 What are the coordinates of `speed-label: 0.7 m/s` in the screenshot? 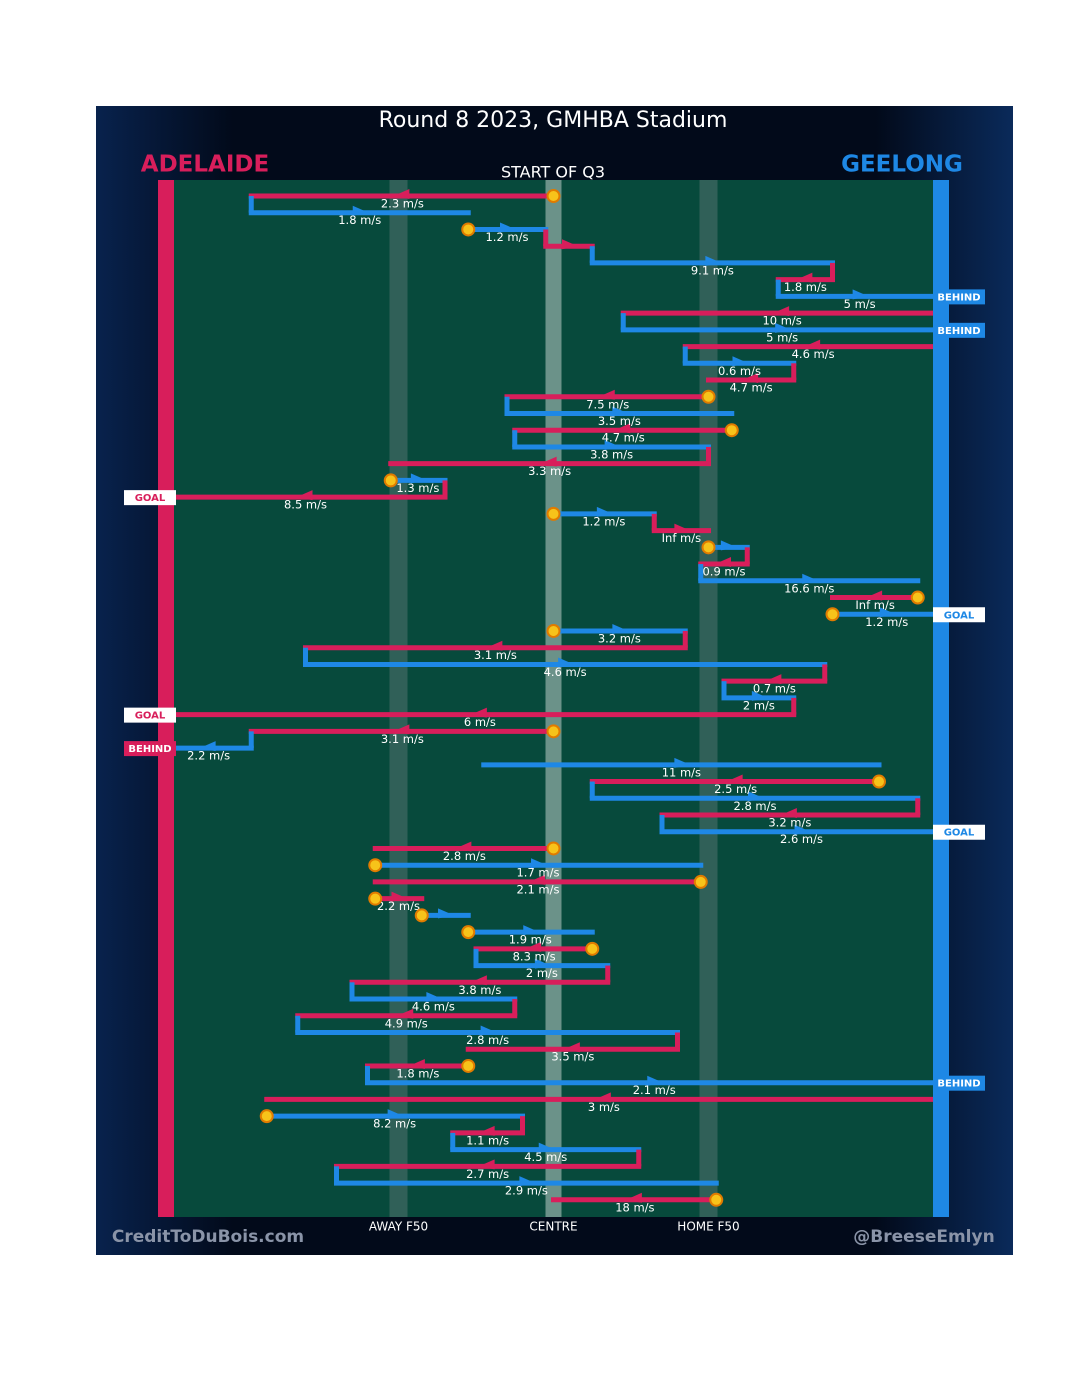 It's located at (774, 689).